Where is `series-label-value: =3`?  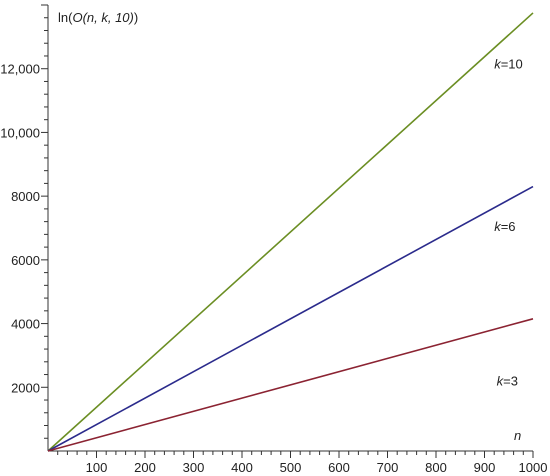 series-label-value: =3 is located at coordinates (510, 381).